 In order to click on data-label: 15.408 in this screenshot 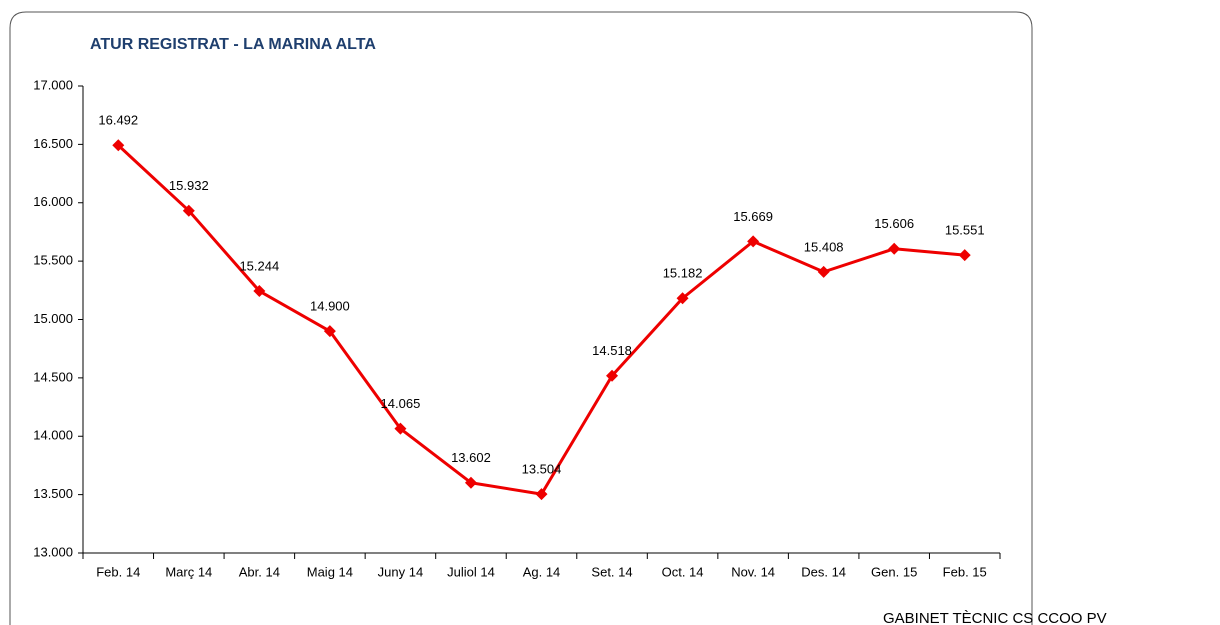, I will do `click(824, 246)`.